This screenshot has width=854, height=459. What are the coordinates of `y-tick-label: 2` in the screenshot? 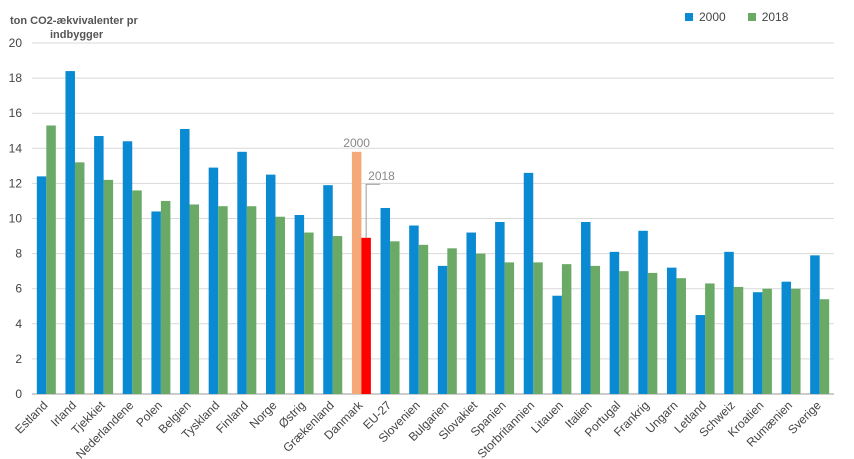 It's located at (18, 359).